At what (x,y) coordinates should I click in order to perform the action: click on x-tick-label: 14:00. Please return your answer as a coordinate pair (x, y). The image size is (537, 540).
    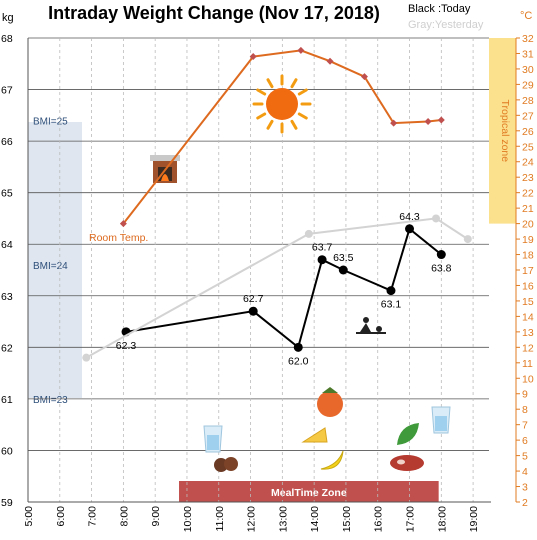
    Looking at the image, I should click on (315, 519).